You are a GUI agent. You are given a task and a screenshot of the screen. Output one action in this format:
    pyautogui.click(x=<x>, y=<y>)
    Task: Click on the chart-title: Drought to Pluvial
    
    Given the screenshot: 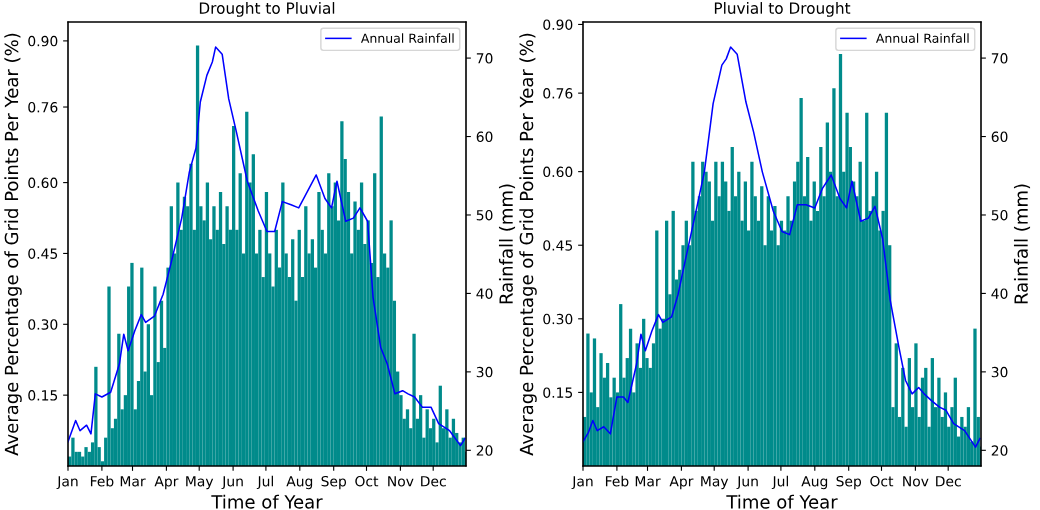 What is the action you would take?
    pyautogui.click(x=267, y=9)
    